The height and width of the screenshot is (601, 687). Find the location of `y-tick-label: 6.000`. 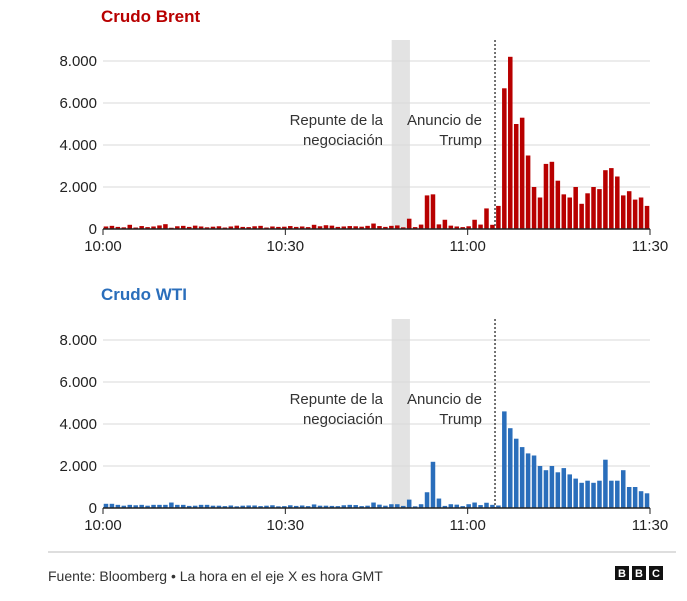

y-tick-label: 6.000 is located at coordinates (78, 382).